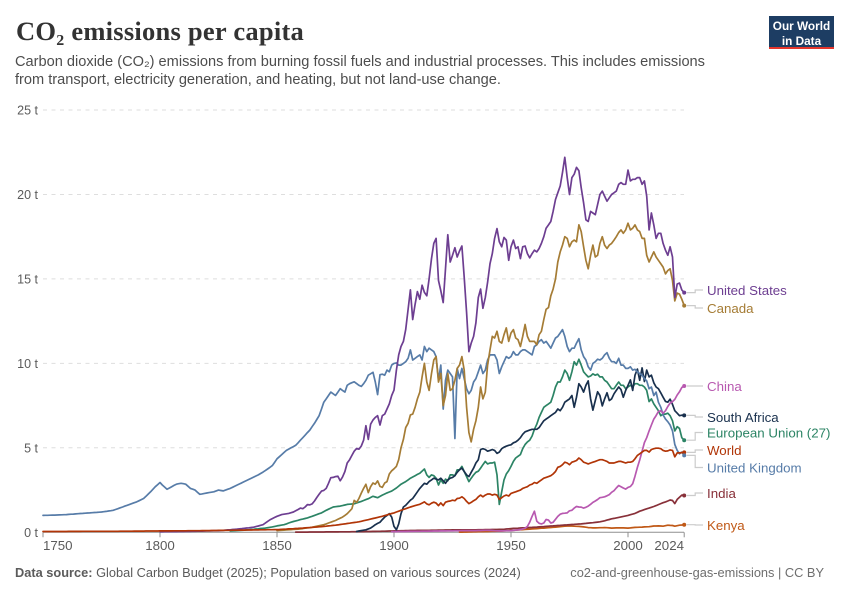  What do you see at coordinates (724, 450) in the screenshot?
I see `svg-text: World` at bounding box center [724, 450].